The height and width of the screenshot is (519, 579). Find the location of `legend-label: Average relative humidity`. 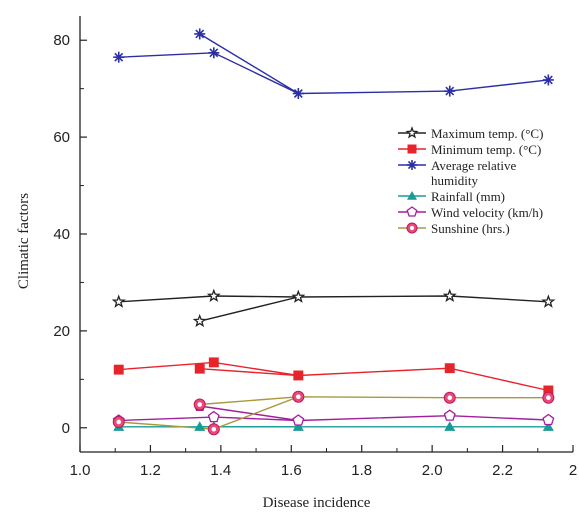

legend-label: Average relative humidity is located at coordinates (474, 173).